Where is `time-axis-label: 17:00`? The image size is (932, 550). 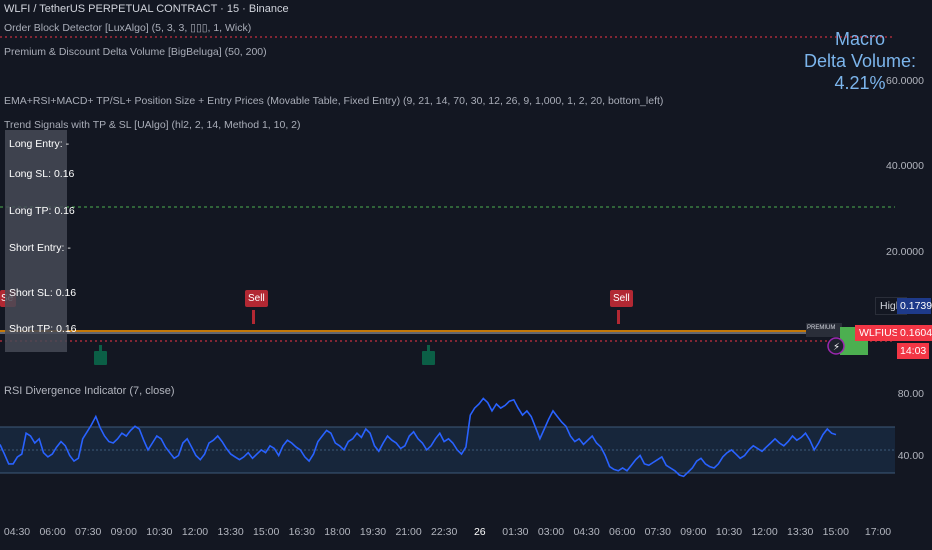
time-axis-label: 17:00 is located at coordinates (878, 532).